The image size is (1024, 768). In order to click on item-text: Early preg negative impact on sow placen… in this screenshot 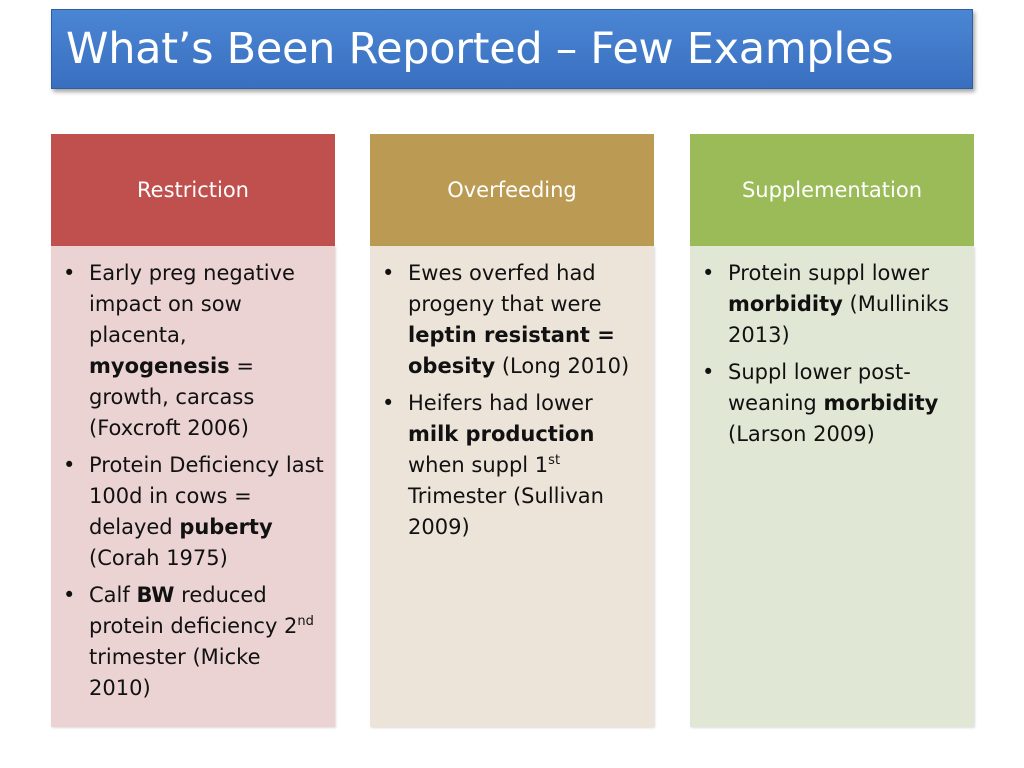, I will do `click(192, 304)`.